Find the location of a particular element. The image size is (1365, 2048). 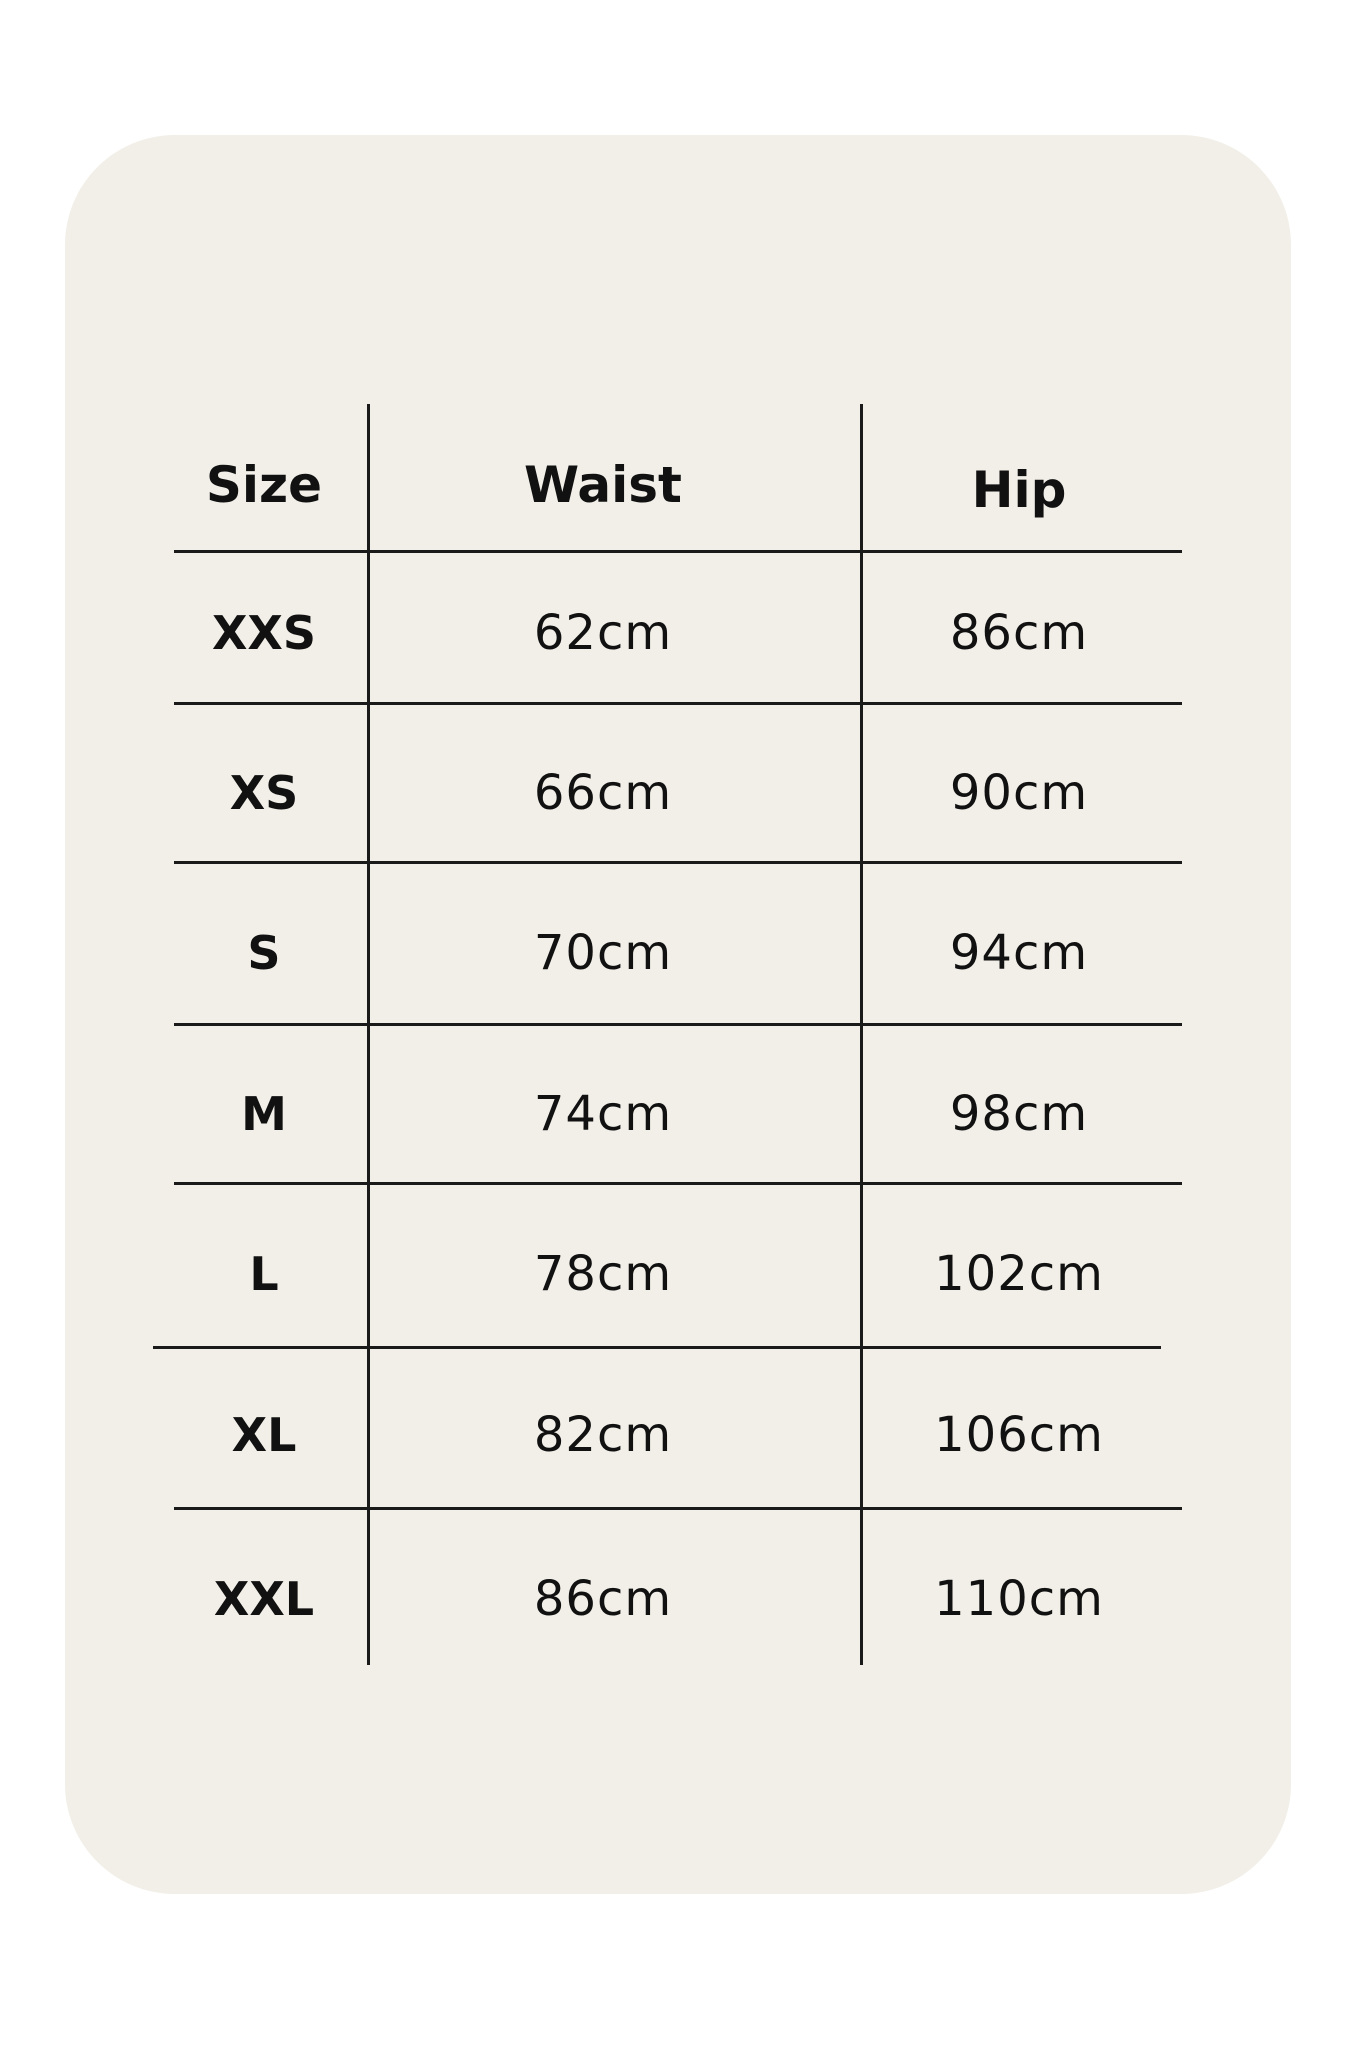

waist-cell: 82cm is located at coordinates (603, 1435).